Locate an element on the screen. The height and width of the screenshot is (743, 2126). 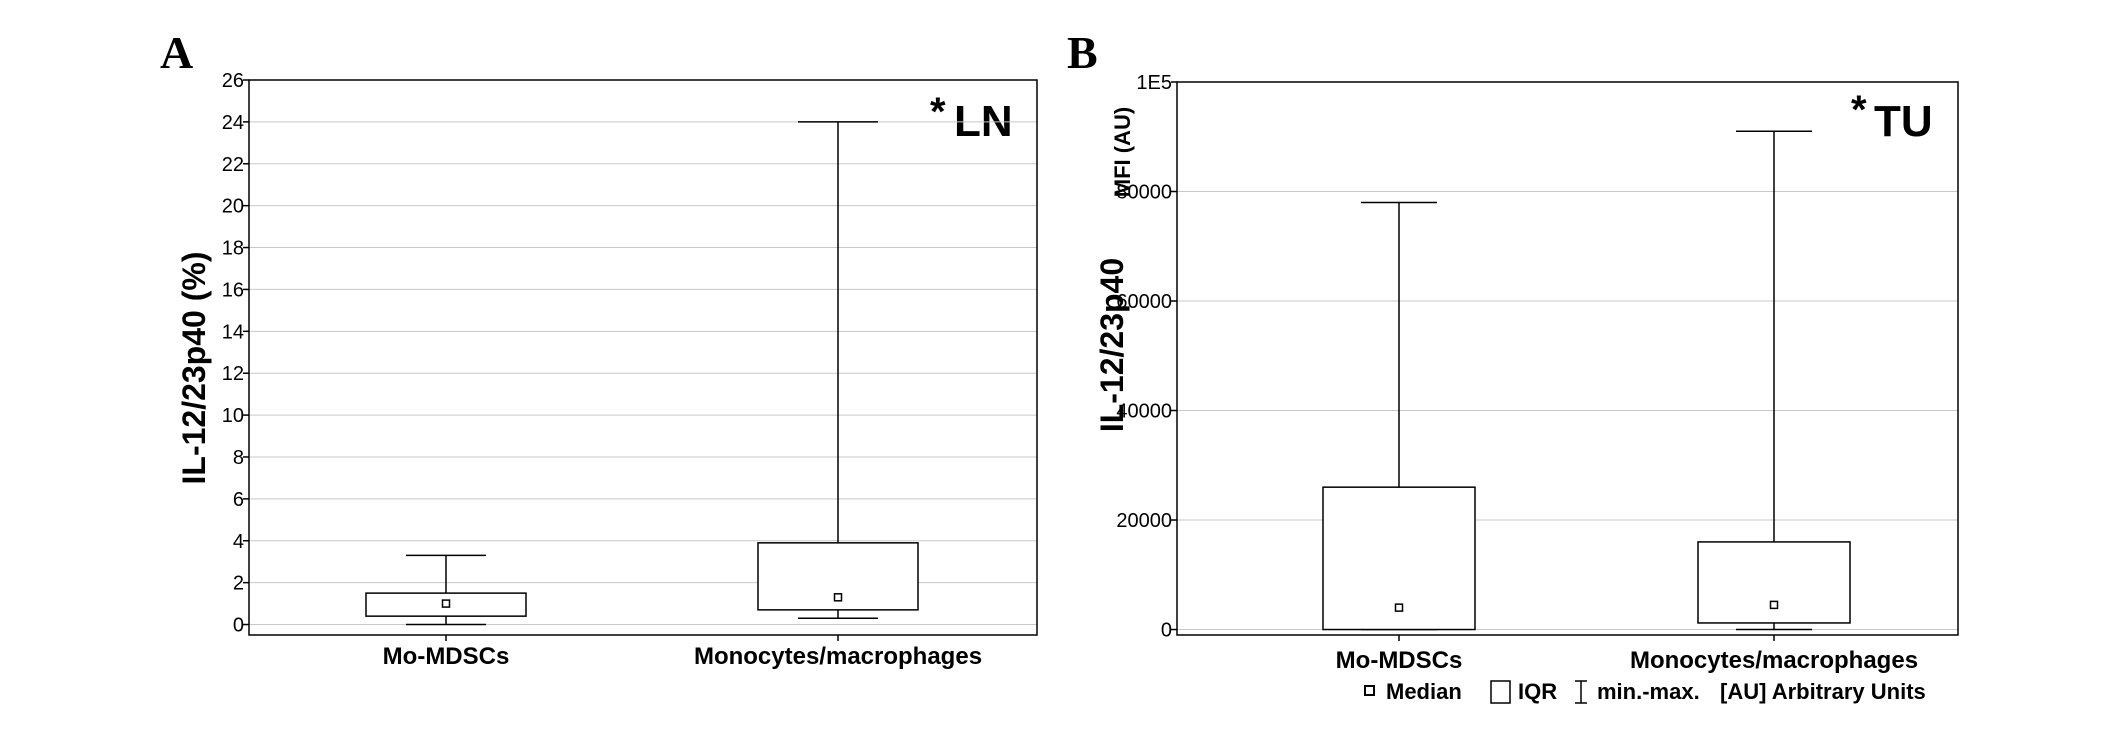
panel-a-tag-star: * is located at coordinates (938, 112).